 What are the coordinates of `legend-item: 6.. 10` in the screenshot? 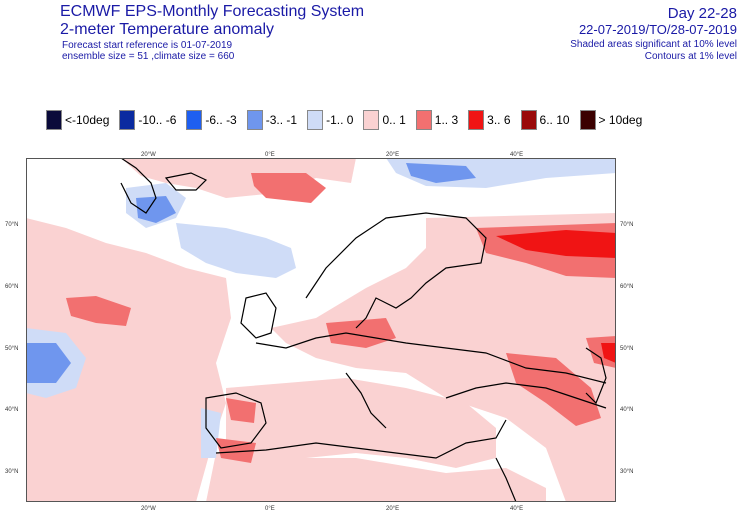 It's located at (545, 120).